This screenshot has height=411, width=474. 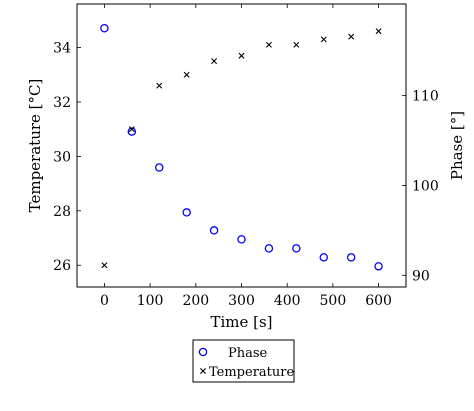 What do you see at coordinates (241, 322) in the screenshot?
I see `x-axis-label: Time [s]` at bounding box center [241, 322].